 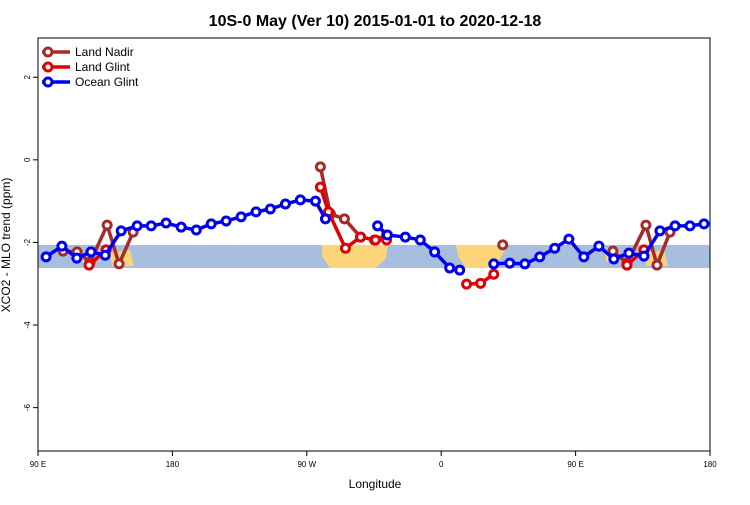 I want to click on y-tick-label: -2, so click(x=27, y=242).